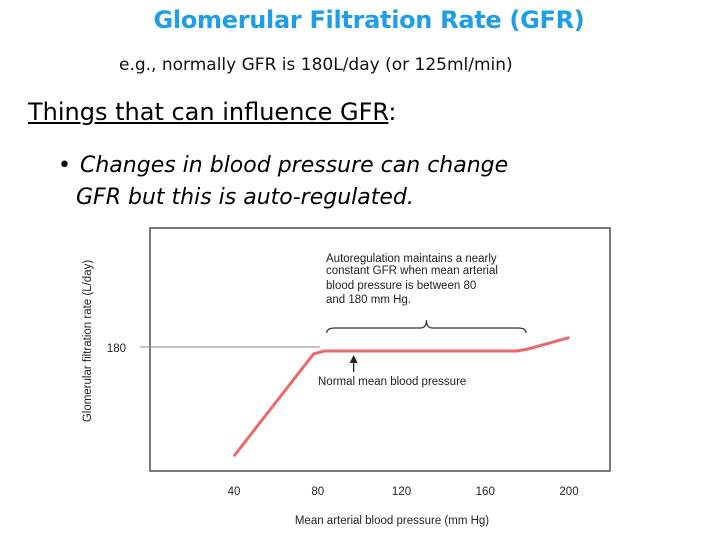 This screenshot has height=540, width=720. I want to click on bullet-line-1: Changes in blood pressure can change, so click(294, 165).